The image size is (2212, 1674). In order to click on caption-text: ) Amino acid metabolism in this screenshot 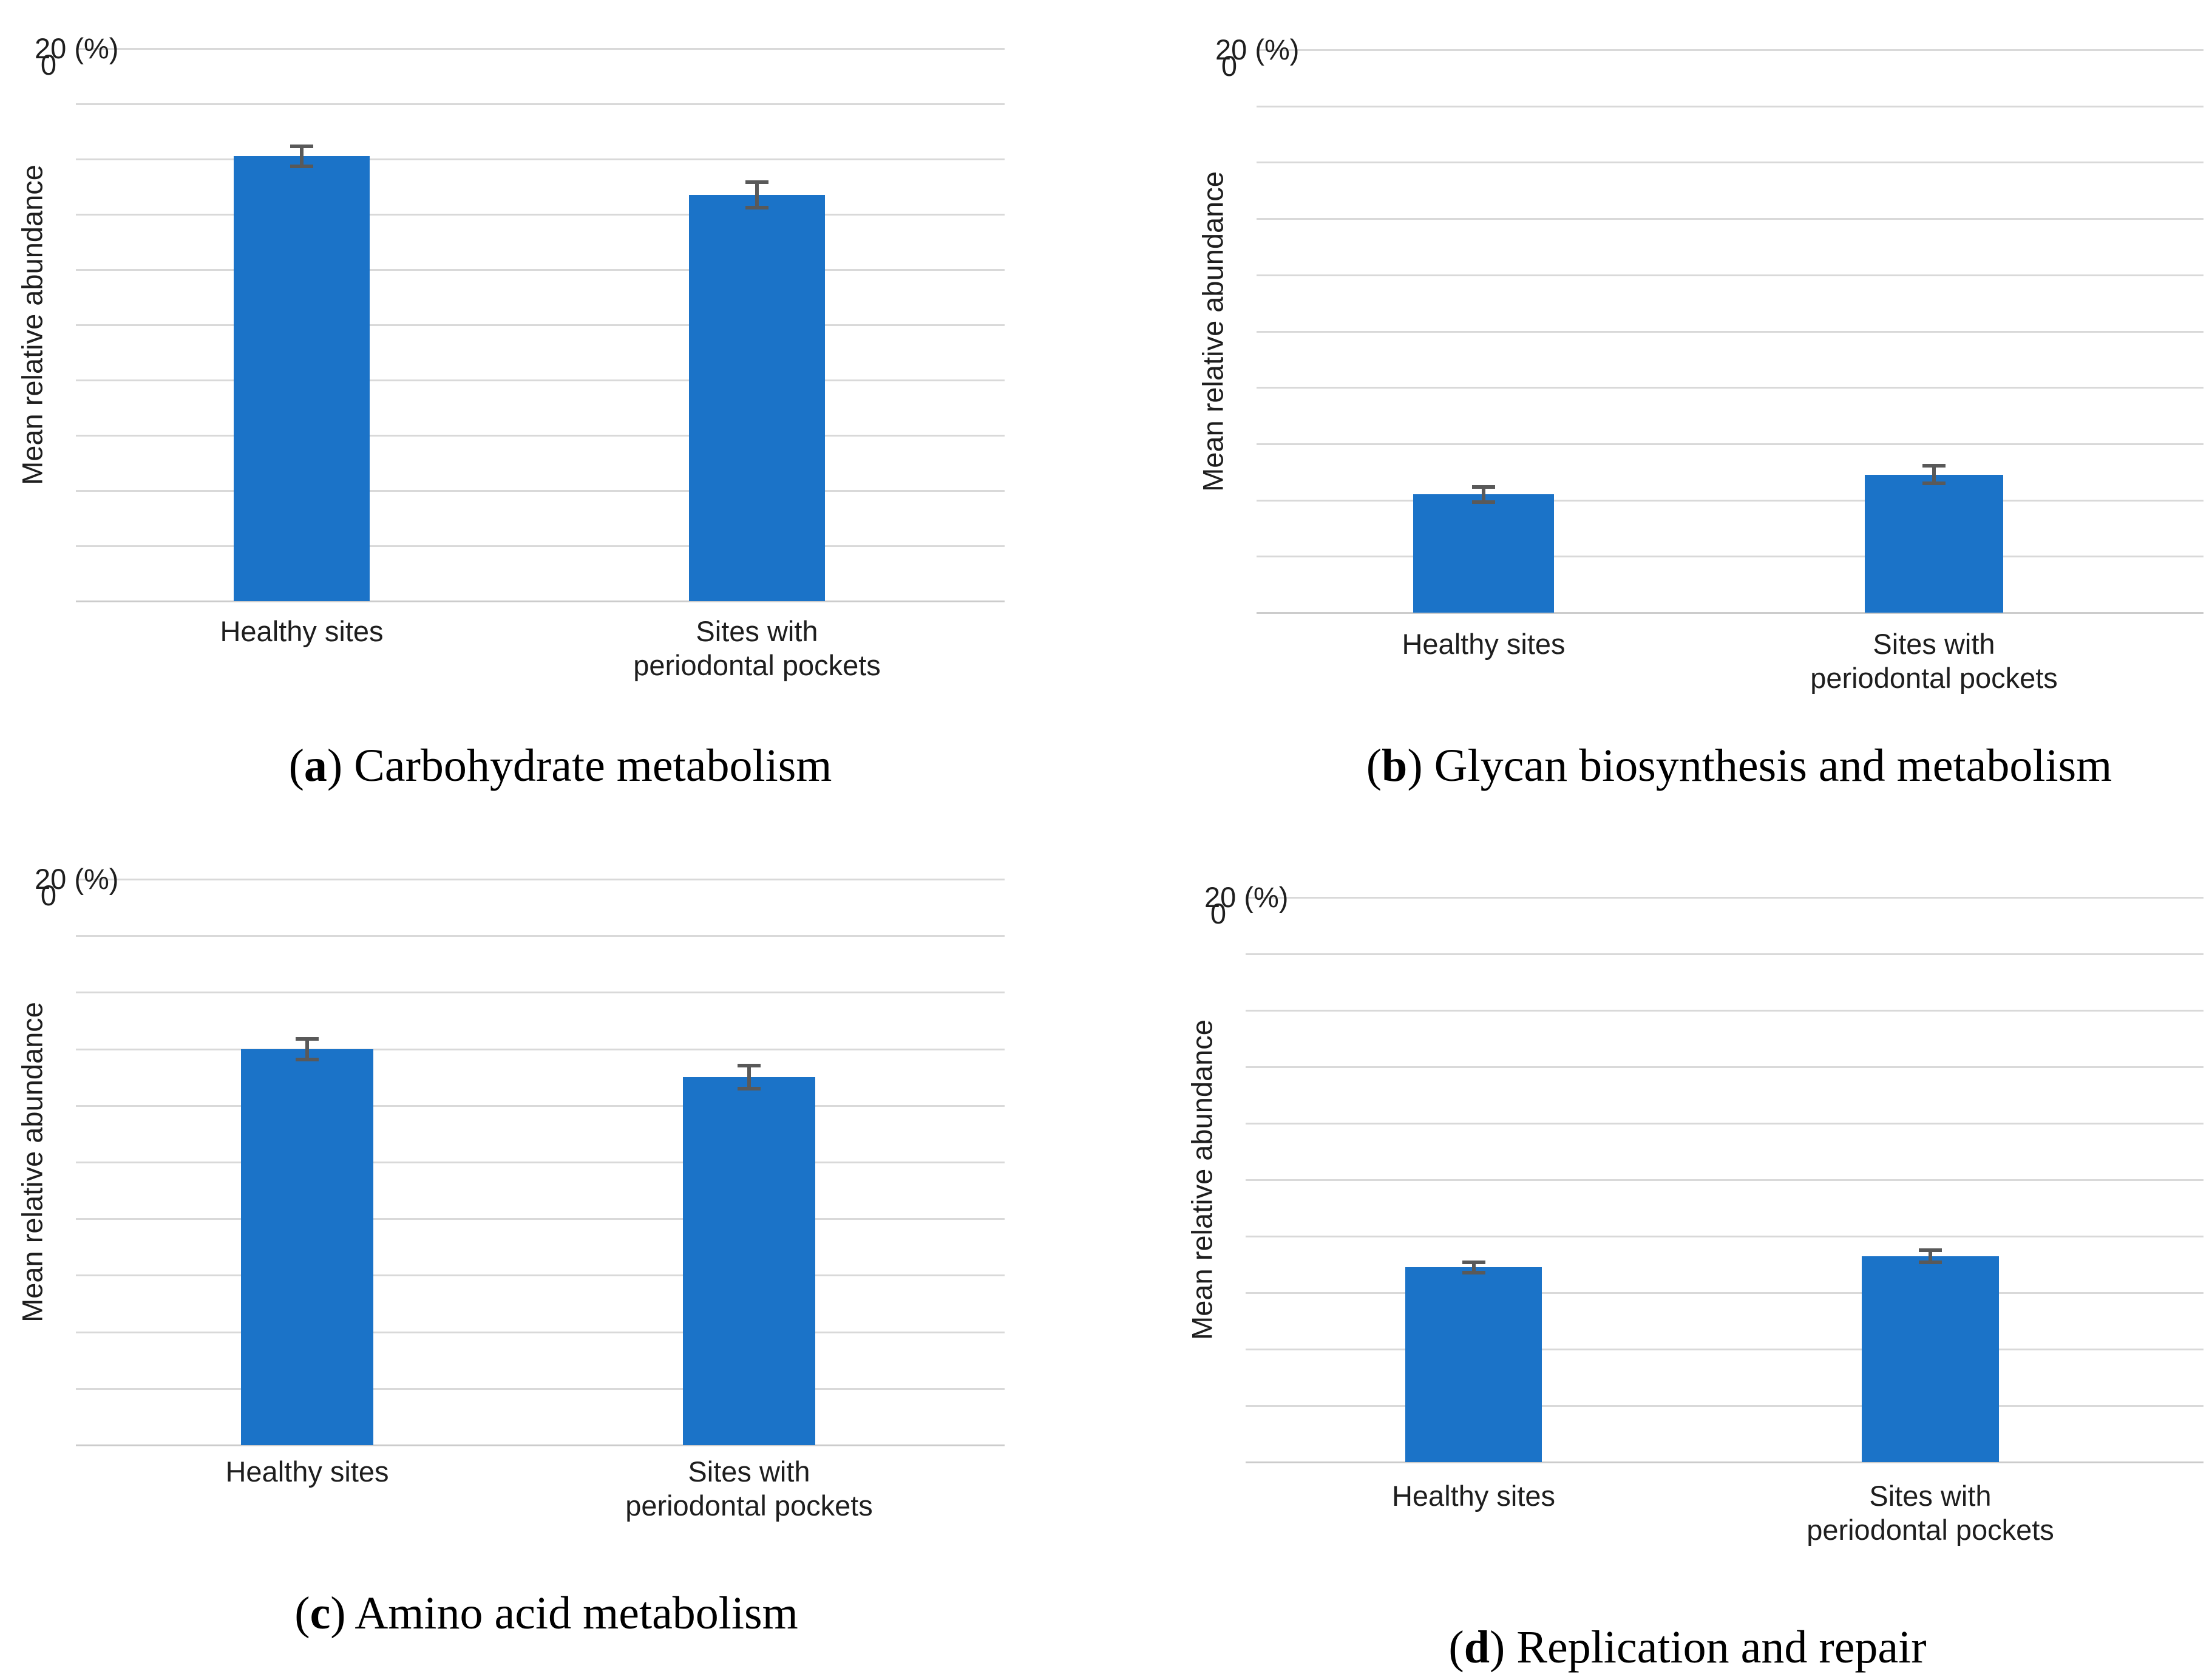, I will do `click(564, 1613)`.